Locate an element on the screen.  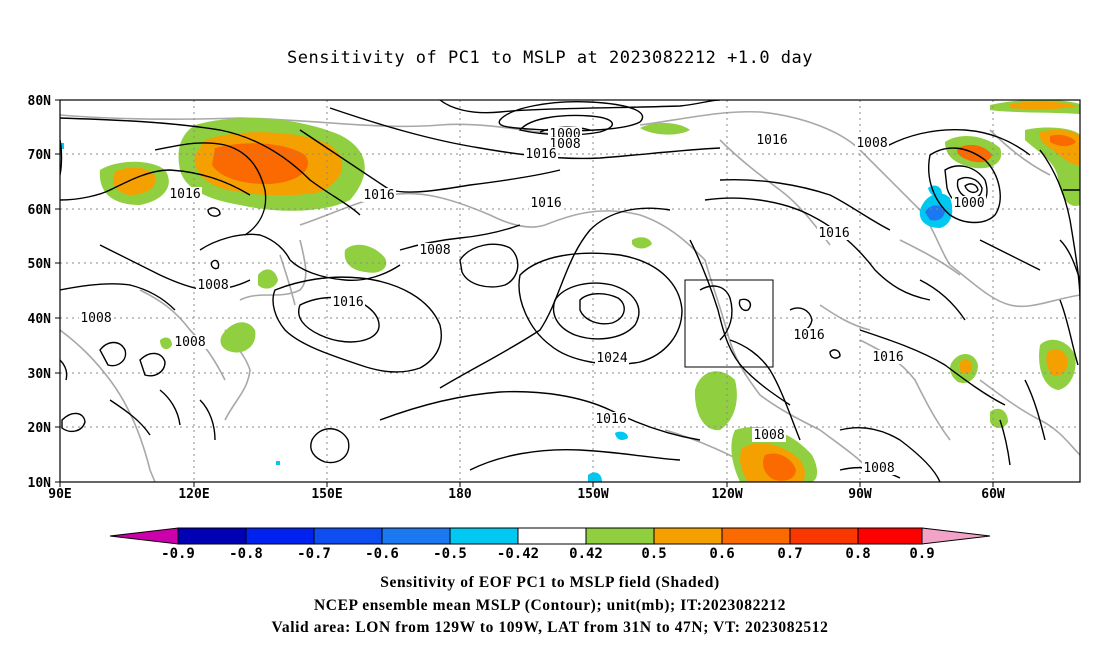
colorbar-label: -0.6 is located at coordinates (382, 554).